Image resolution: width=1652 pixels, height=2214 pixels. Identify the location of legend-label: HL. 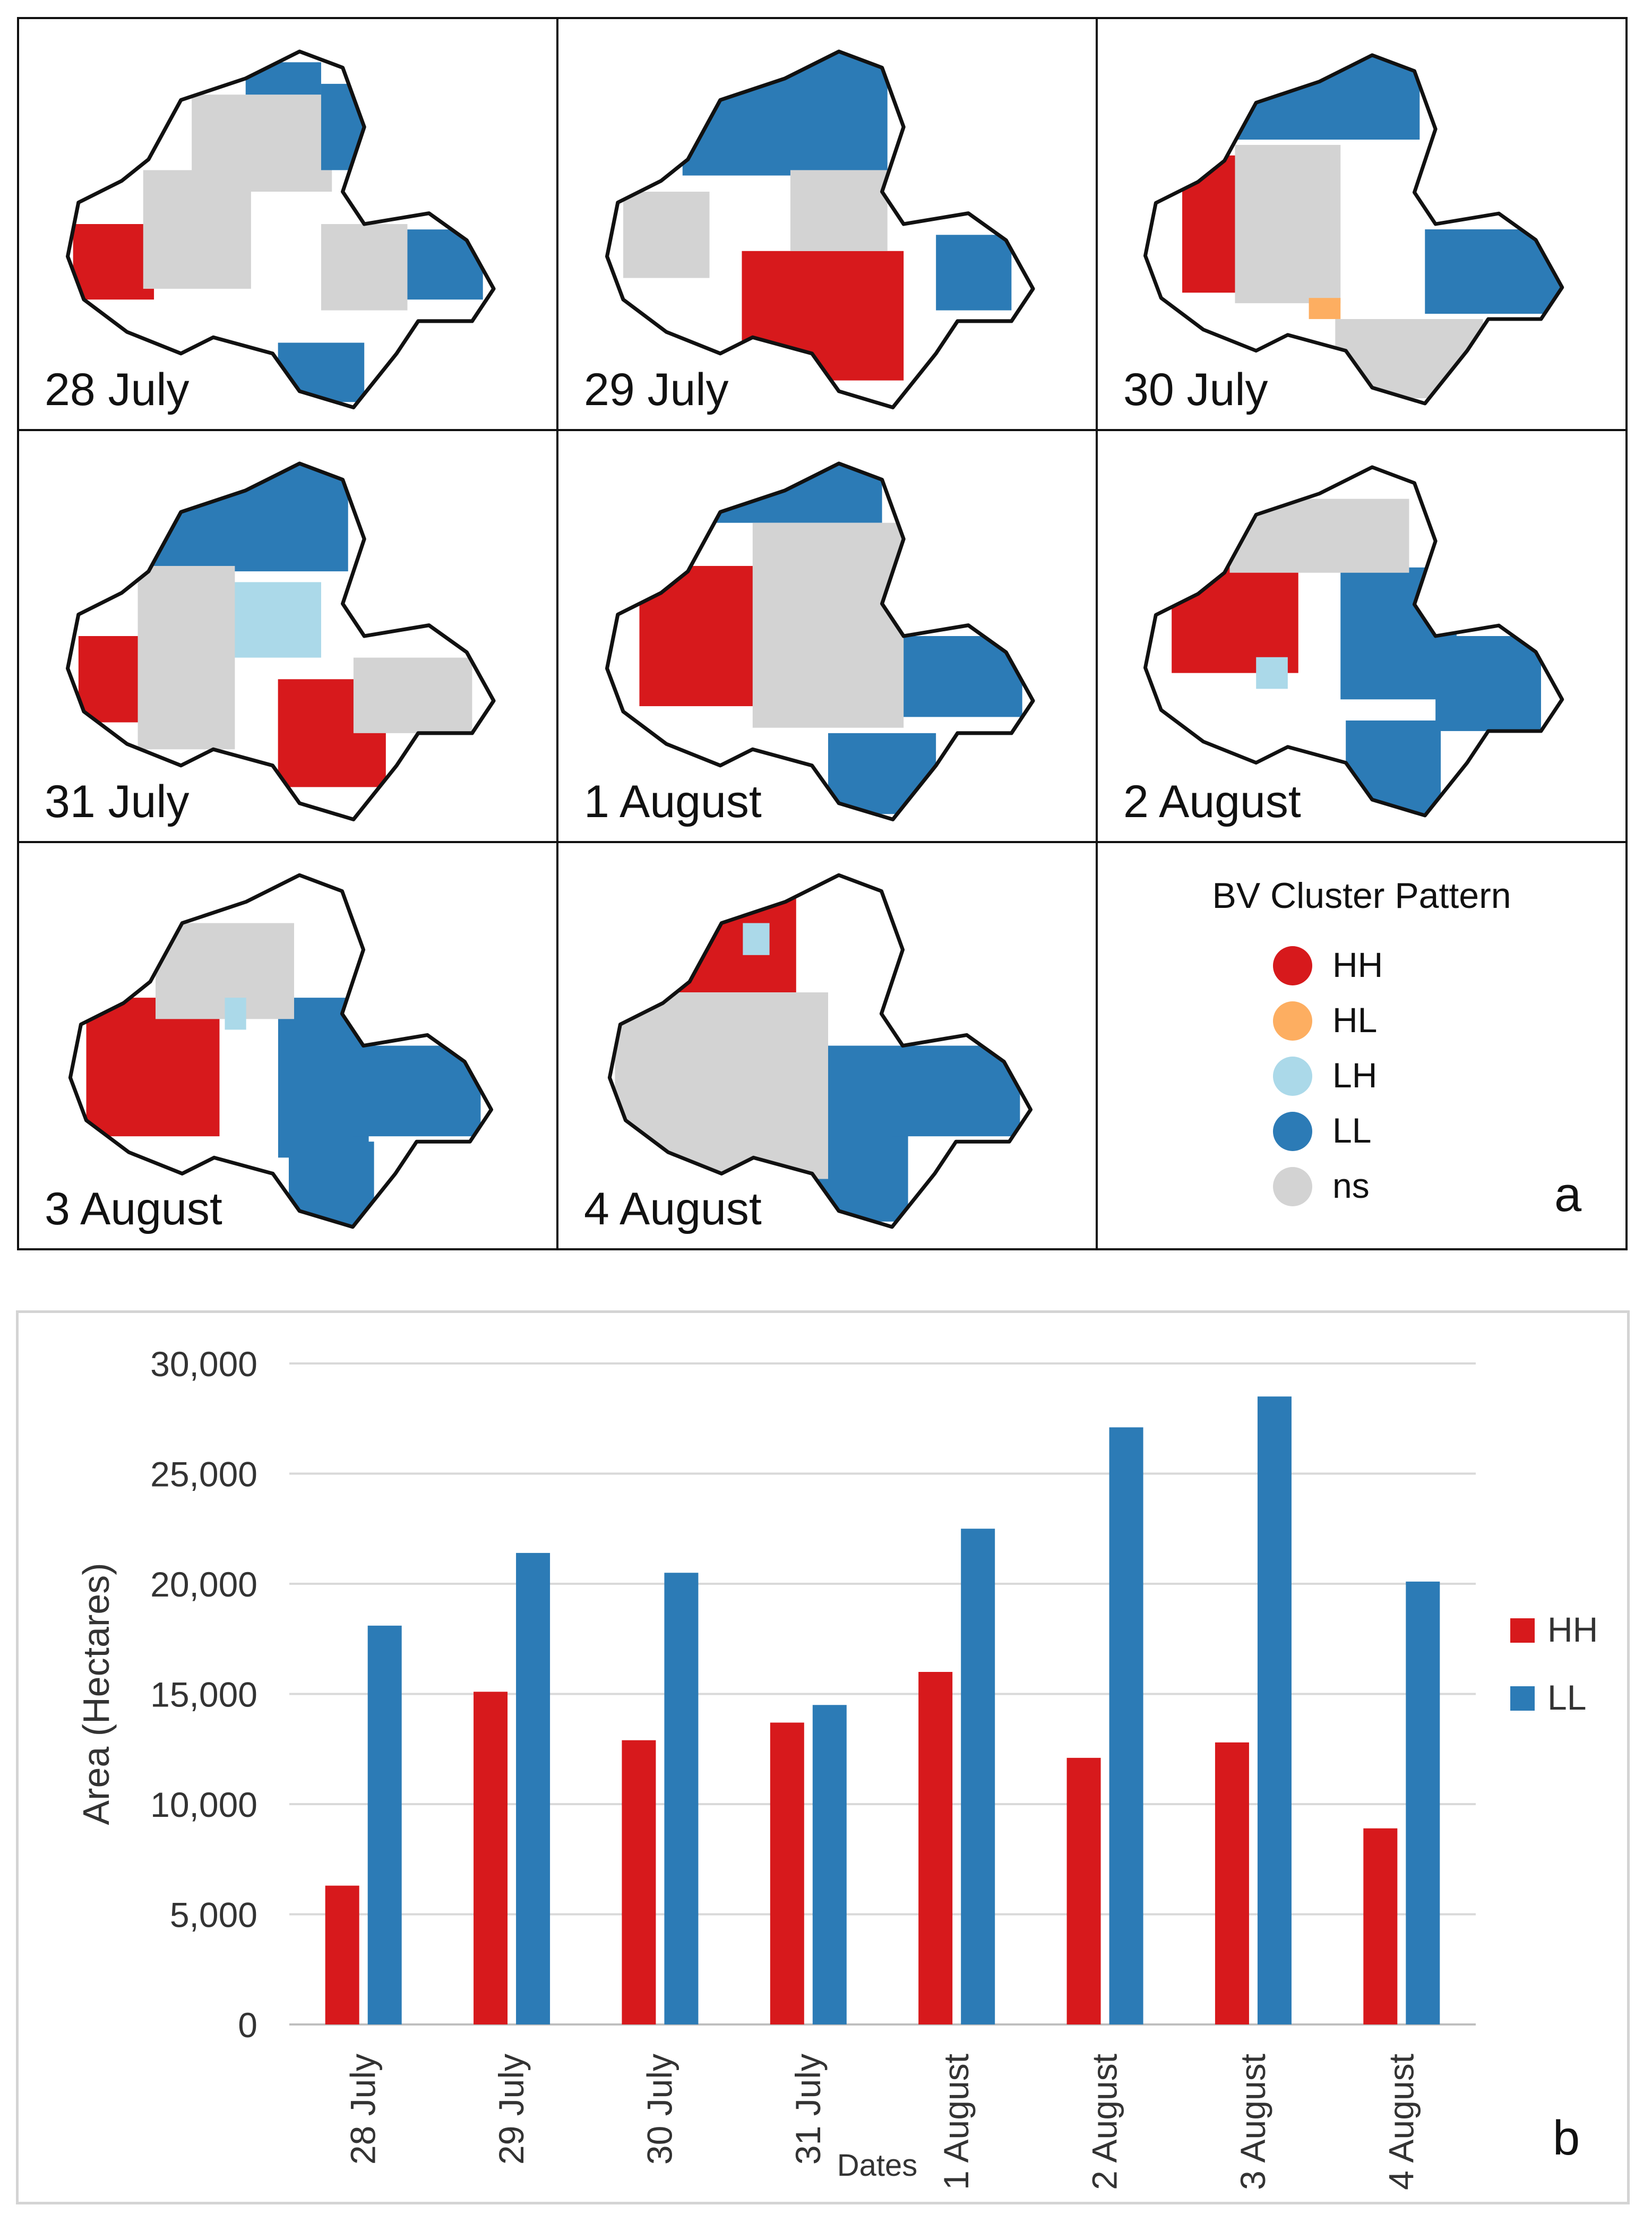
(1355, 1020).